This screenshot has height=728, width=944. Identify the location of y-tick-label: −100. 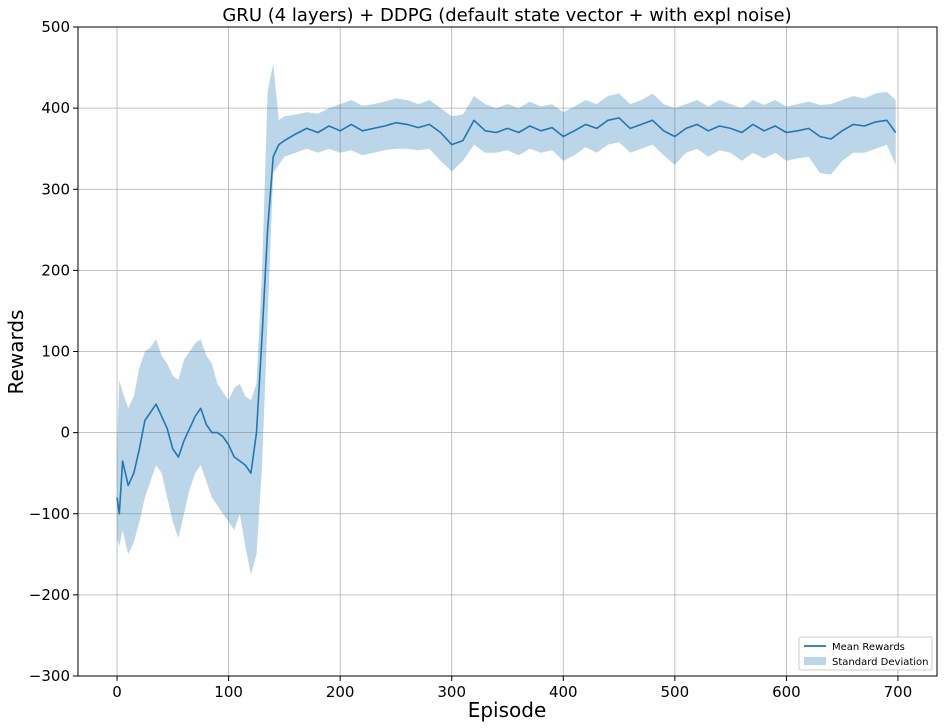
(49, 514).